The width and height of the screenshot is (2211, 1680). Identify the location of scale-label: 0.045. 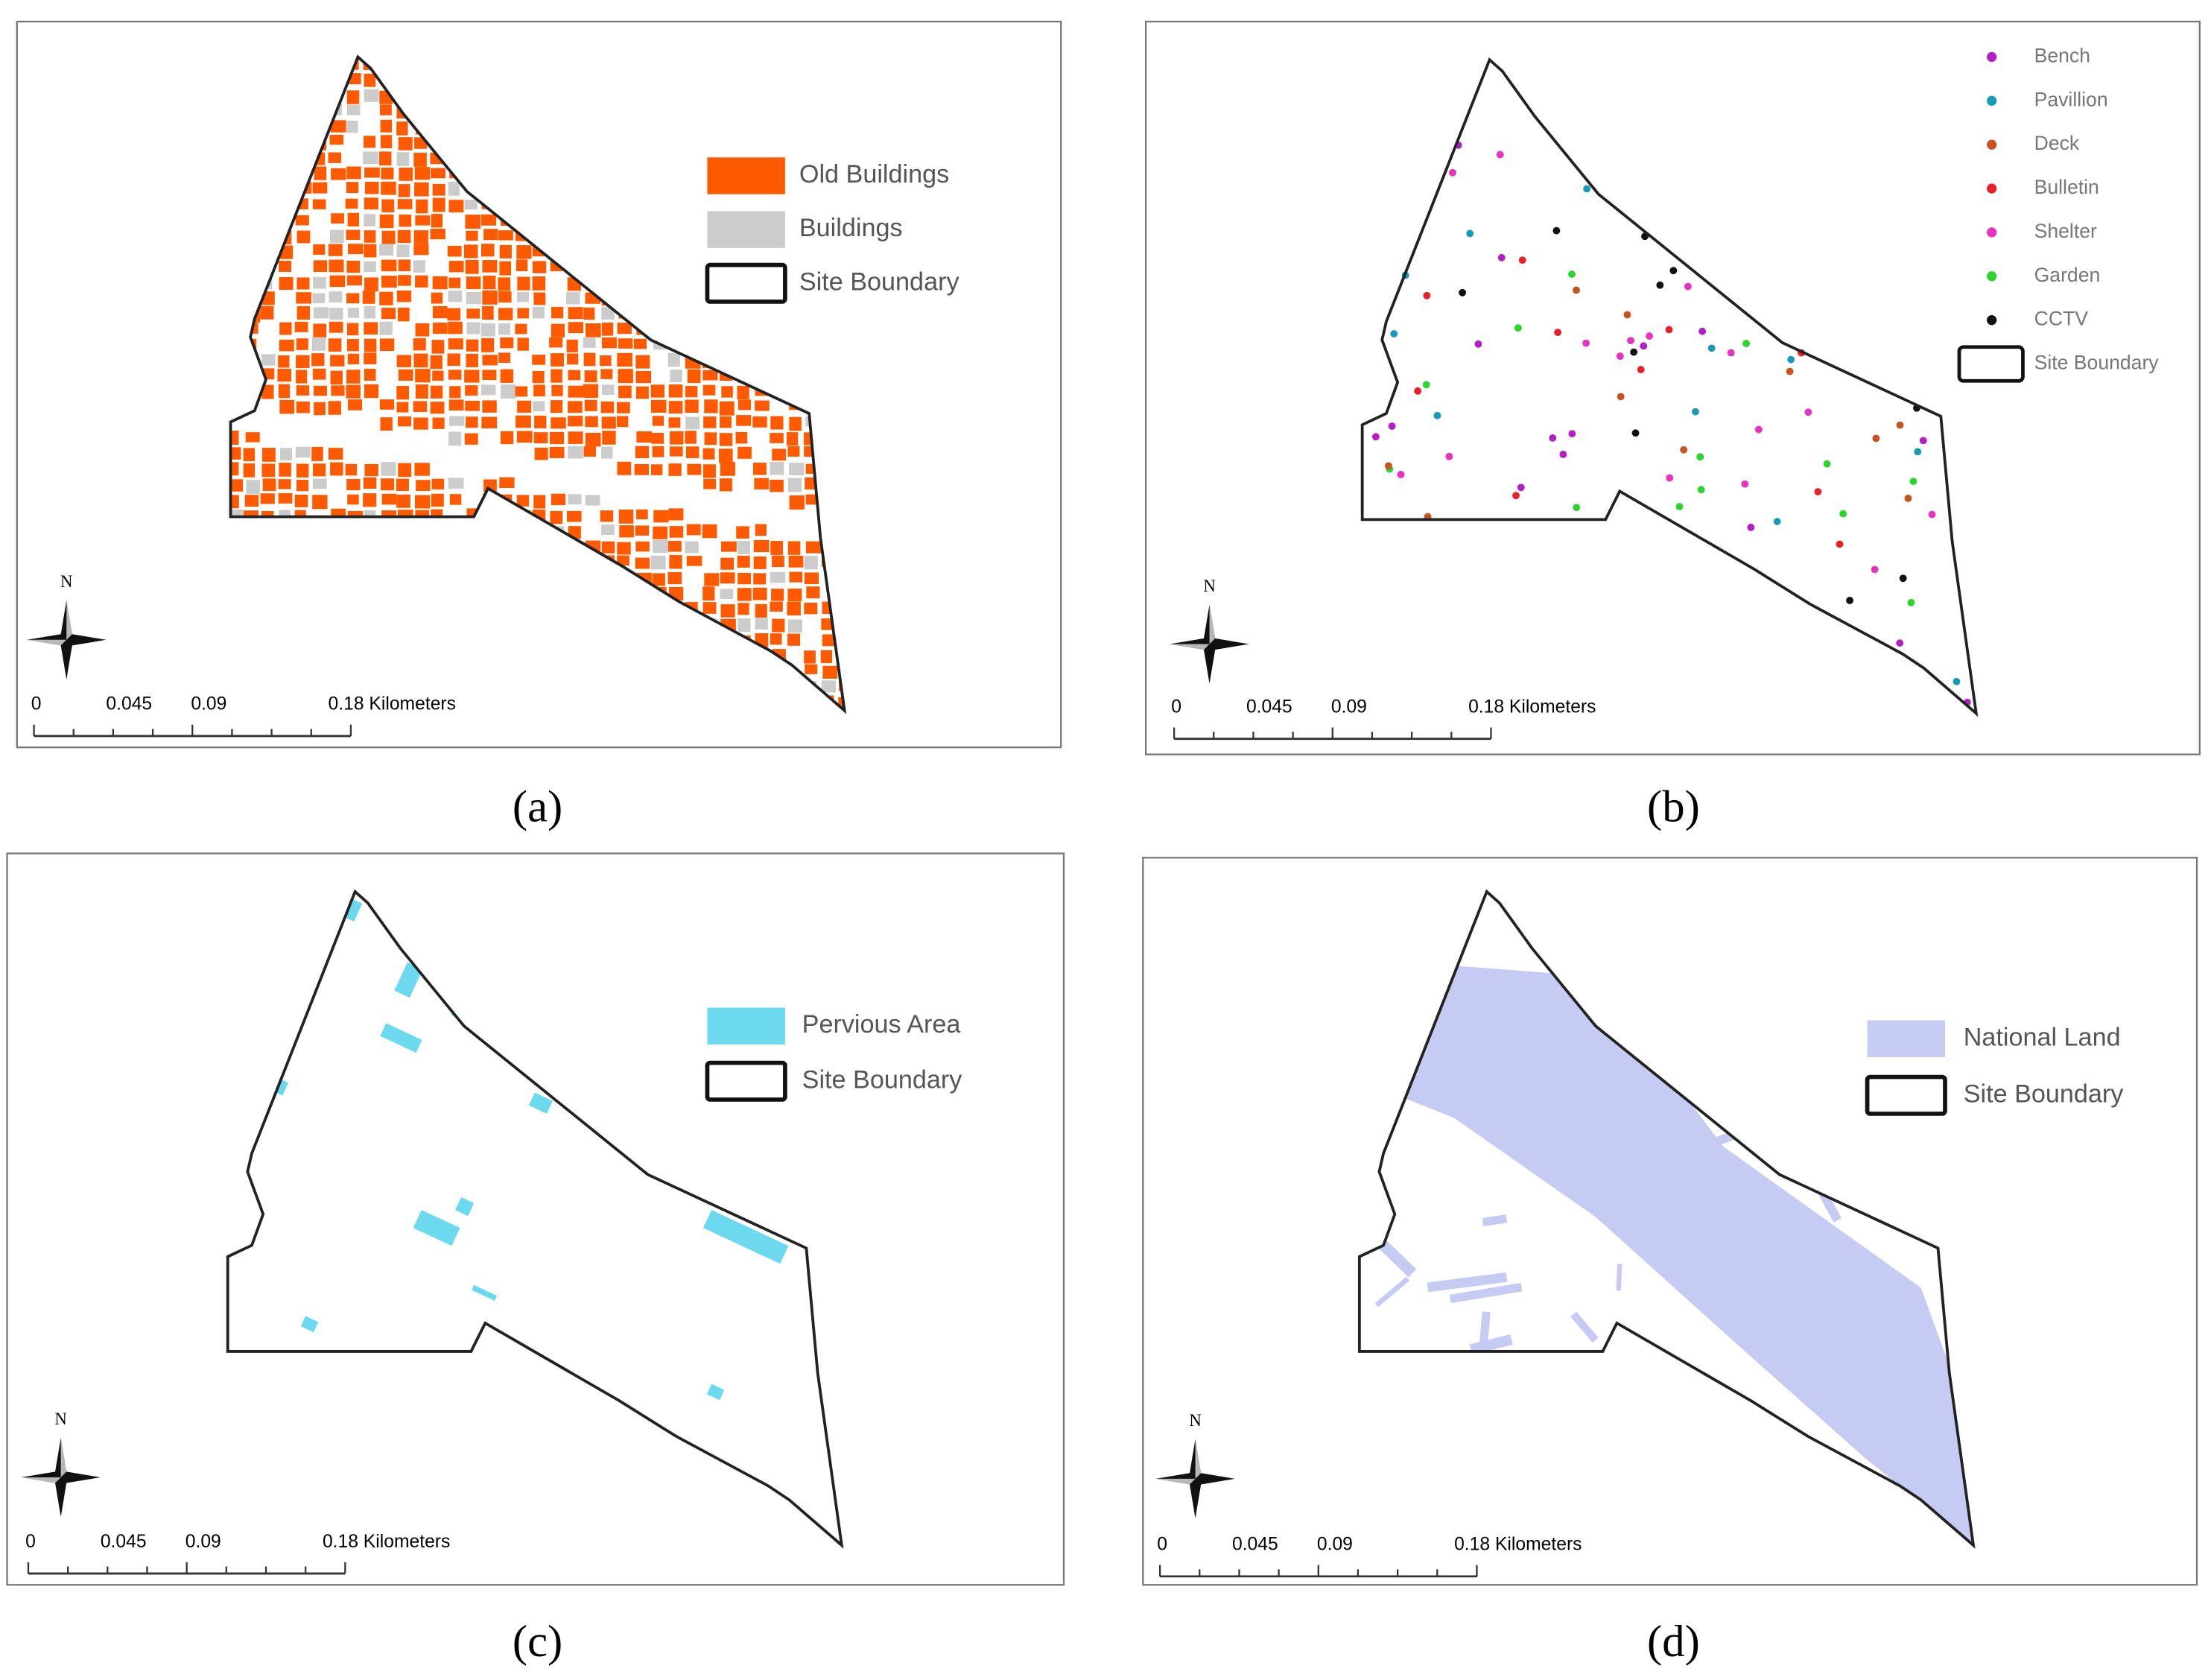
(1269, 707).